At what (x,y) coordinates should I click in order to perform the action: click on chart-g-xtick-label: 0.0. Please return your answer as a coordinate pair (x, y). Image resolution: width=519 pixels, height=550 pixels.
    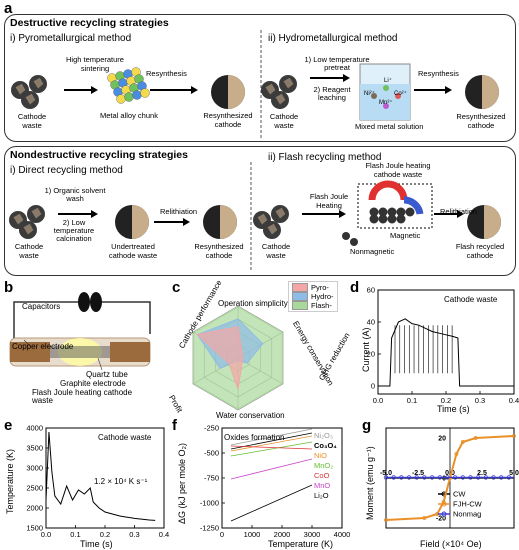
    Looking at the image, I should click on (450, 473).